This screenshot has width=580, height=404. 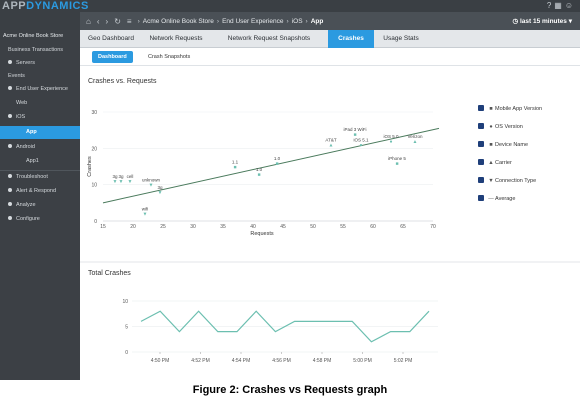 I want to click on app-logo: APPDYNAMICS, so click(x=45, y=7).